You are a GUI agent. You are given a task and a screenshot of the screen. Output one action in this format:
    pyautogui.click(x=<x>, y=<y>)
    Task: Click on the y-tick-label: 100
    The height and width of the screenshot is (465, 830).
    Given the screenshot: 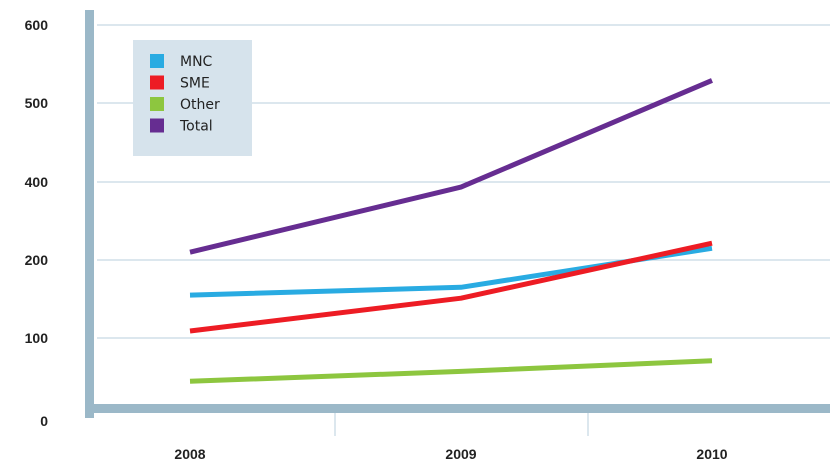 What is the action you would take?
    pyautogui.click(x=37, y=338)
    